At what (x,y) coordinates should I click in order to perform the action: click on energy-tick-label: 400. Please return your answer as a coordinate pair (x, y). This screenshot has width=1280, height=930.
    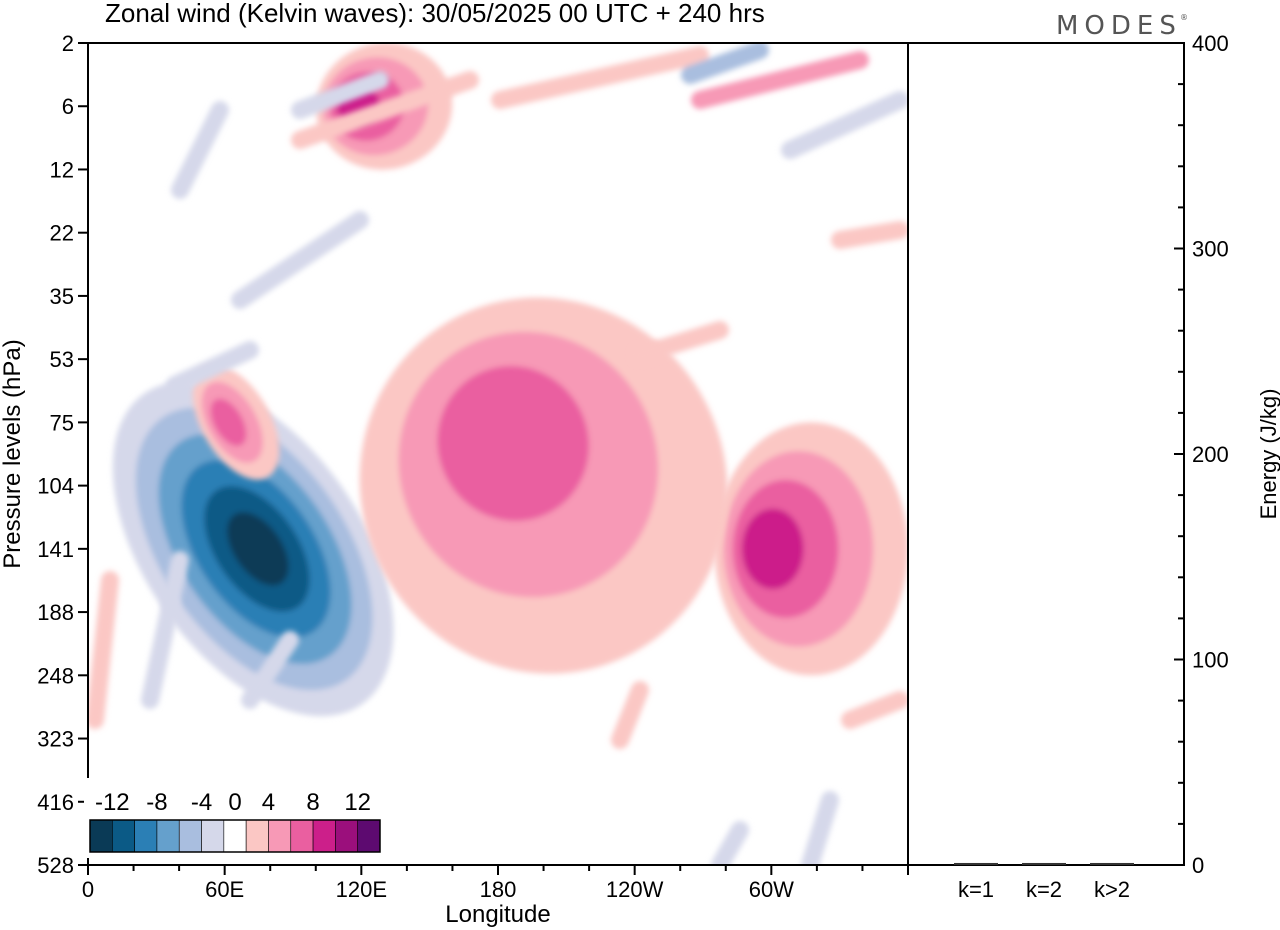
    Looking at the image, I should click on (1210, 43).